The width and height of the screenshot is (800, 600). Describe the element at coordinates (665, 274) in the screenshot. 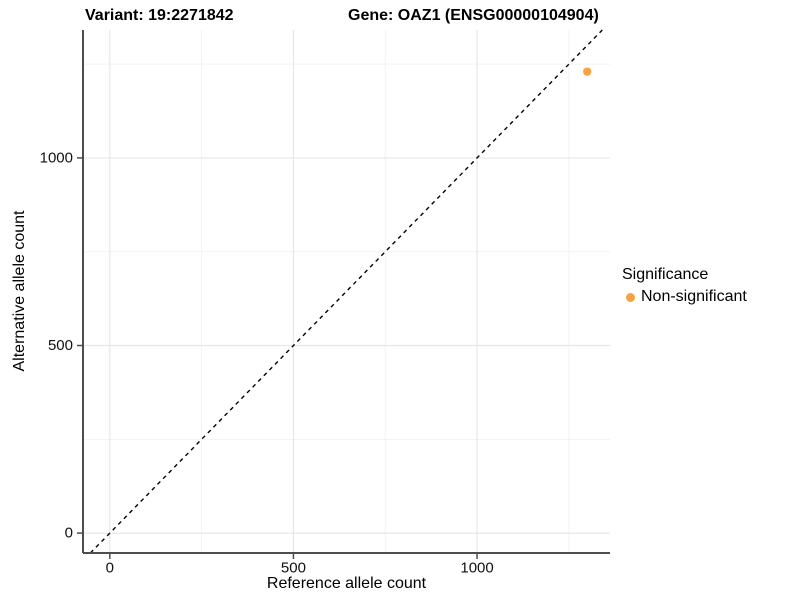

I see `legend-title: Significance` at that location.